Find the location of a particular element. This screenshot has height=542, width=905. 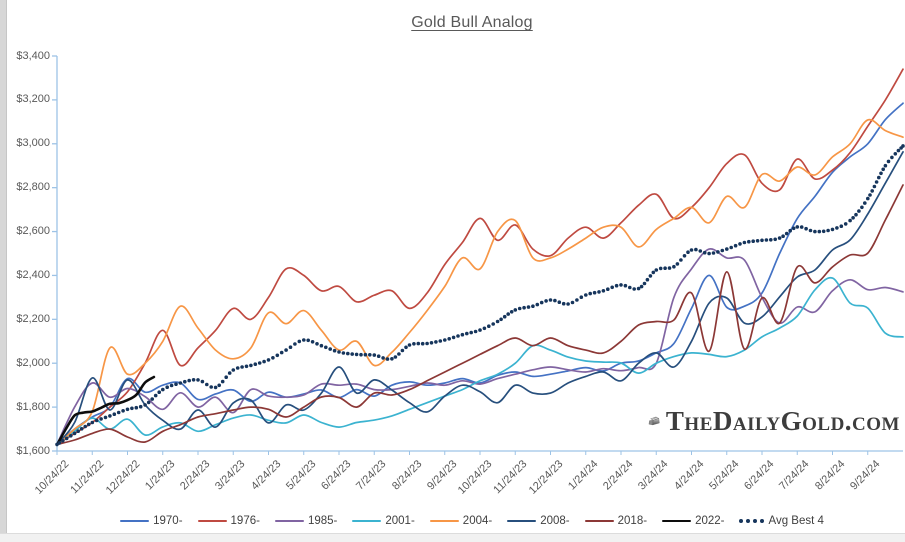

chart-title: Gold Bull Analog is located at coordinates (472, 22).